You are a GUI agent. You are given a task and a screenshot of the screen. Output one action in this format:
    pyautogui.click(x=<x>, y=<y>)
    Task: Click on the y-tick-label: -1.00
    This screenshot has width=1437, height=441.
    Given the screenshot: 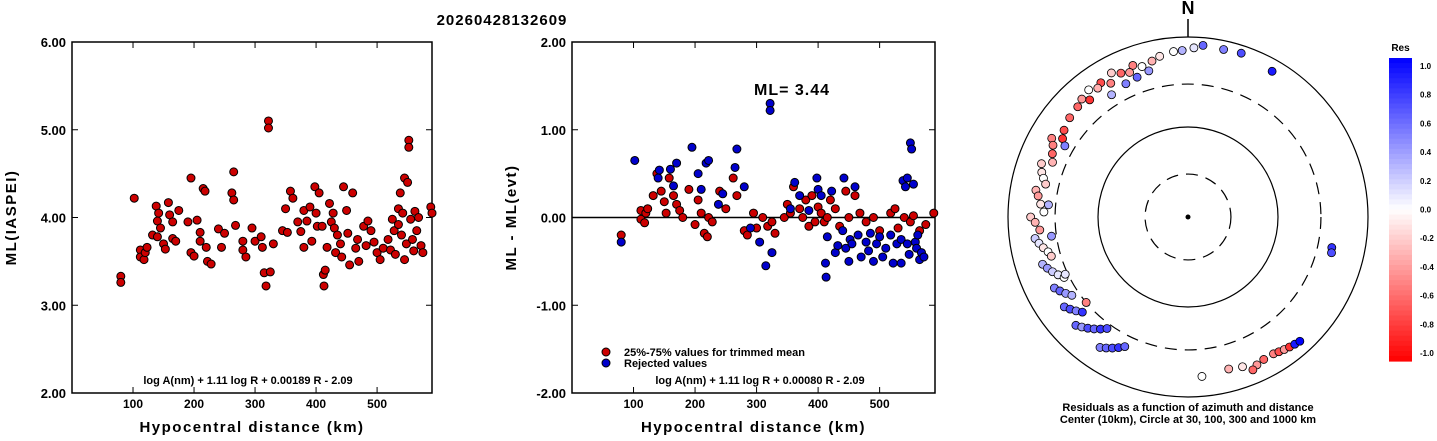 What is the action you would take?
    pyautogui.click(x=551, y=305)
    